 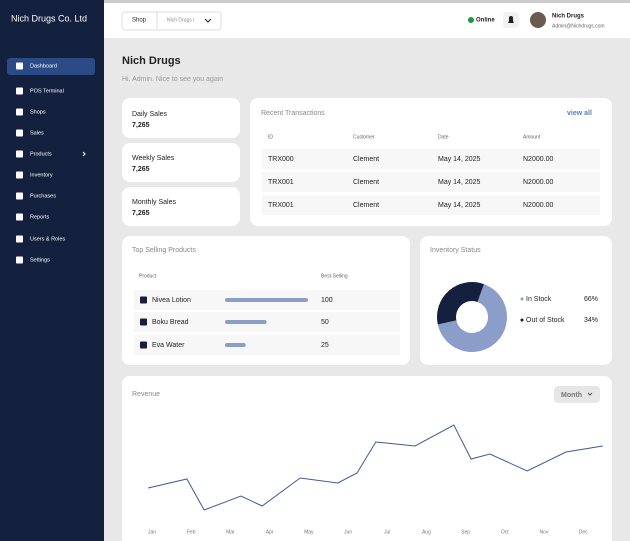 I want to click on x-tick-label: Aug, so click(x=426, y=532).